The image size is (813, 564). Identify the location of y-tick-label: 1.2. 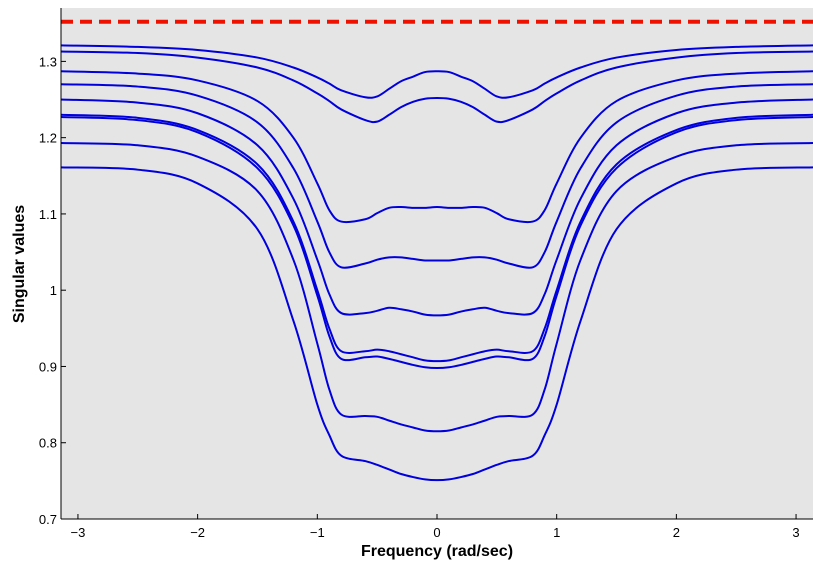
(48, 138).